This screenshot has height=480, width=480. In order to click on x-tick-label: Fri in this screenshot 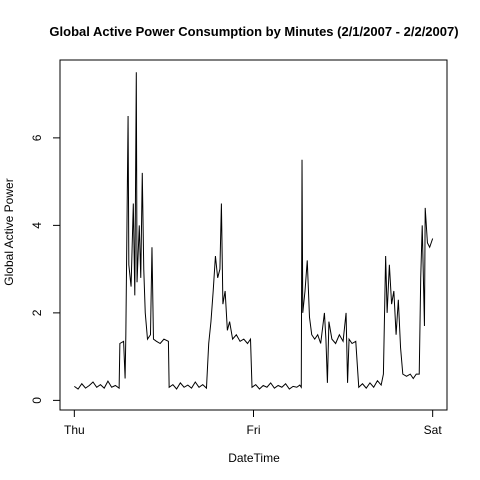, I will do `click(254, 430)`.